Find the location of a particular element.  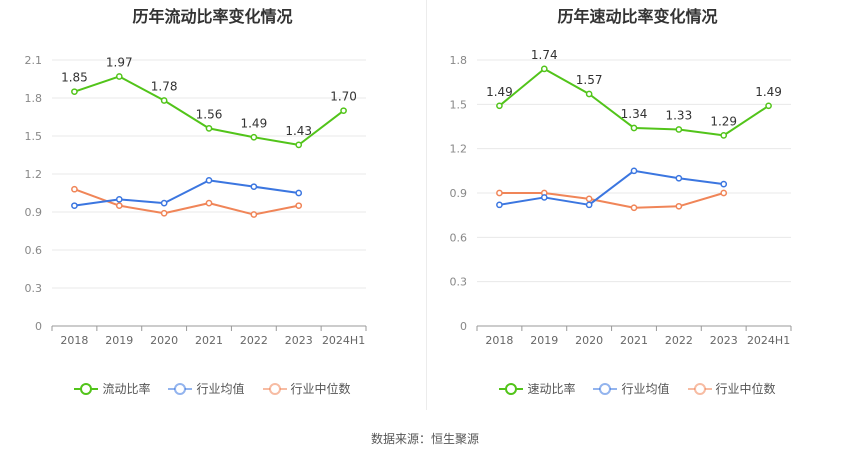

panel-divider is located at coordinates (426, 205).